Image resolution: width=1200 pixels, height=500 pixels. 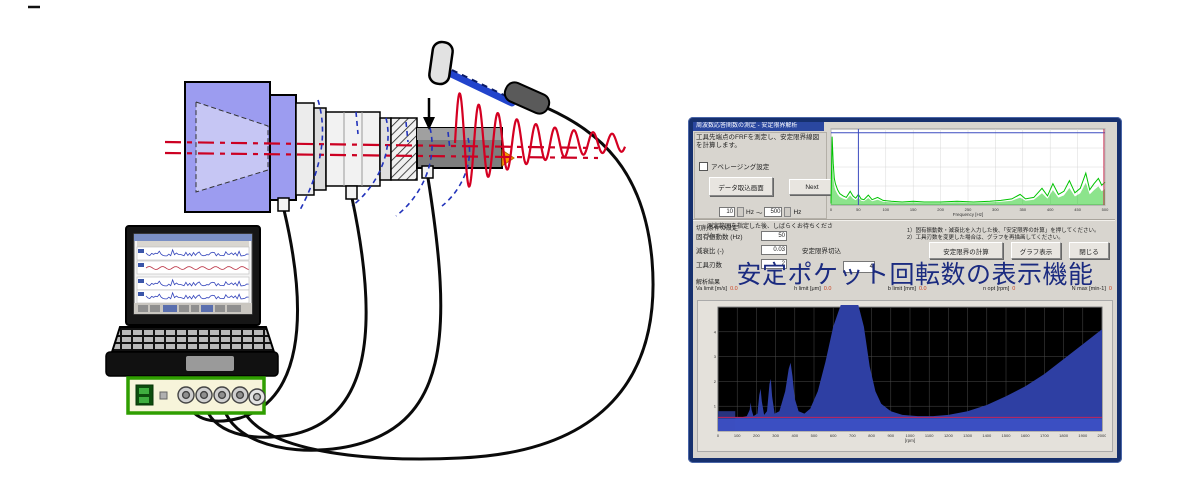 I want to click on svg-text: [rpm], so click(x=910, y=440).